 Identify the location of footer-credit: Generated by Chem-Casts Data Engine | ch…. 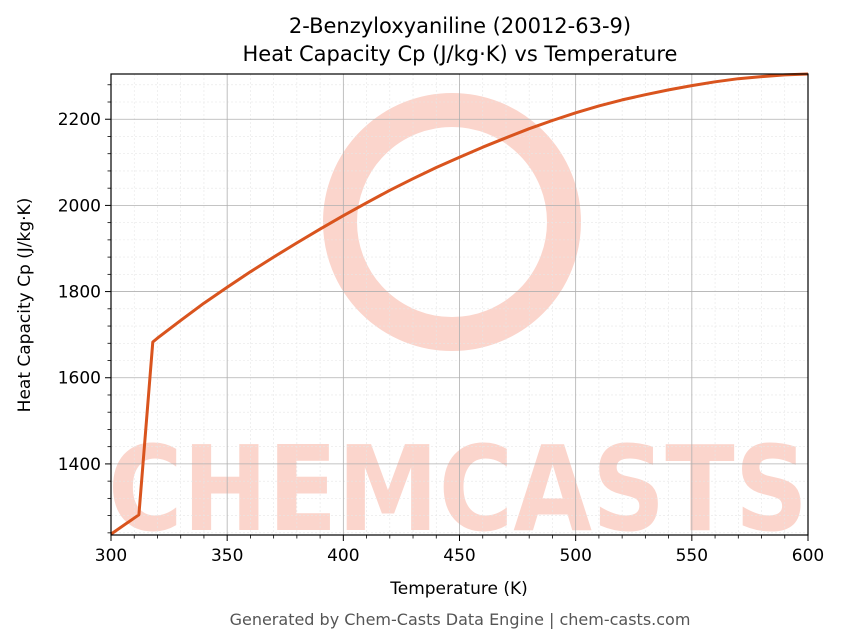
(460, 619).